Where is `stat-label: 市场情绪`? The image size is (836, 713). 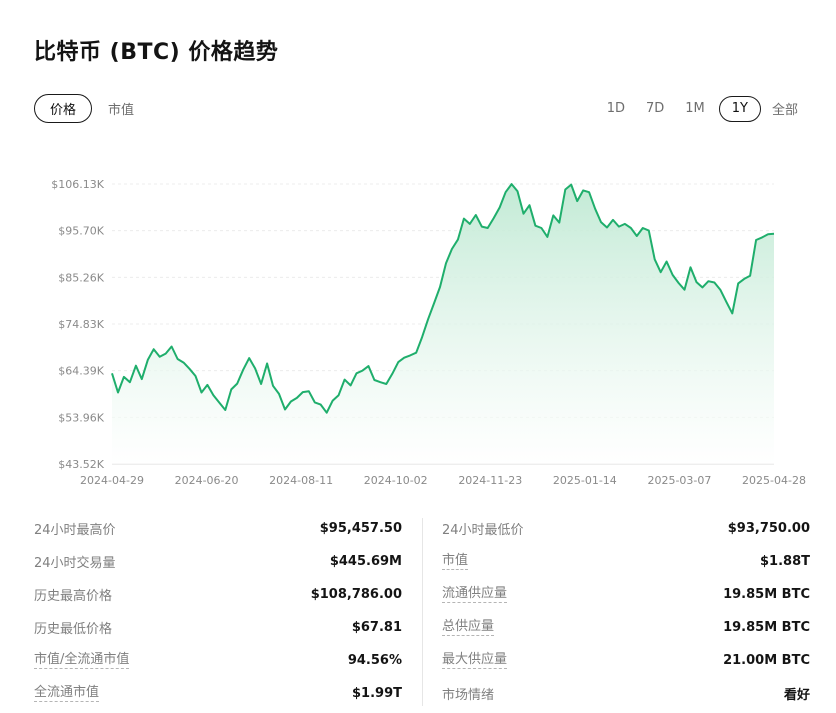
stat-label: 市场情绪 is located at coordinates (468, 695).